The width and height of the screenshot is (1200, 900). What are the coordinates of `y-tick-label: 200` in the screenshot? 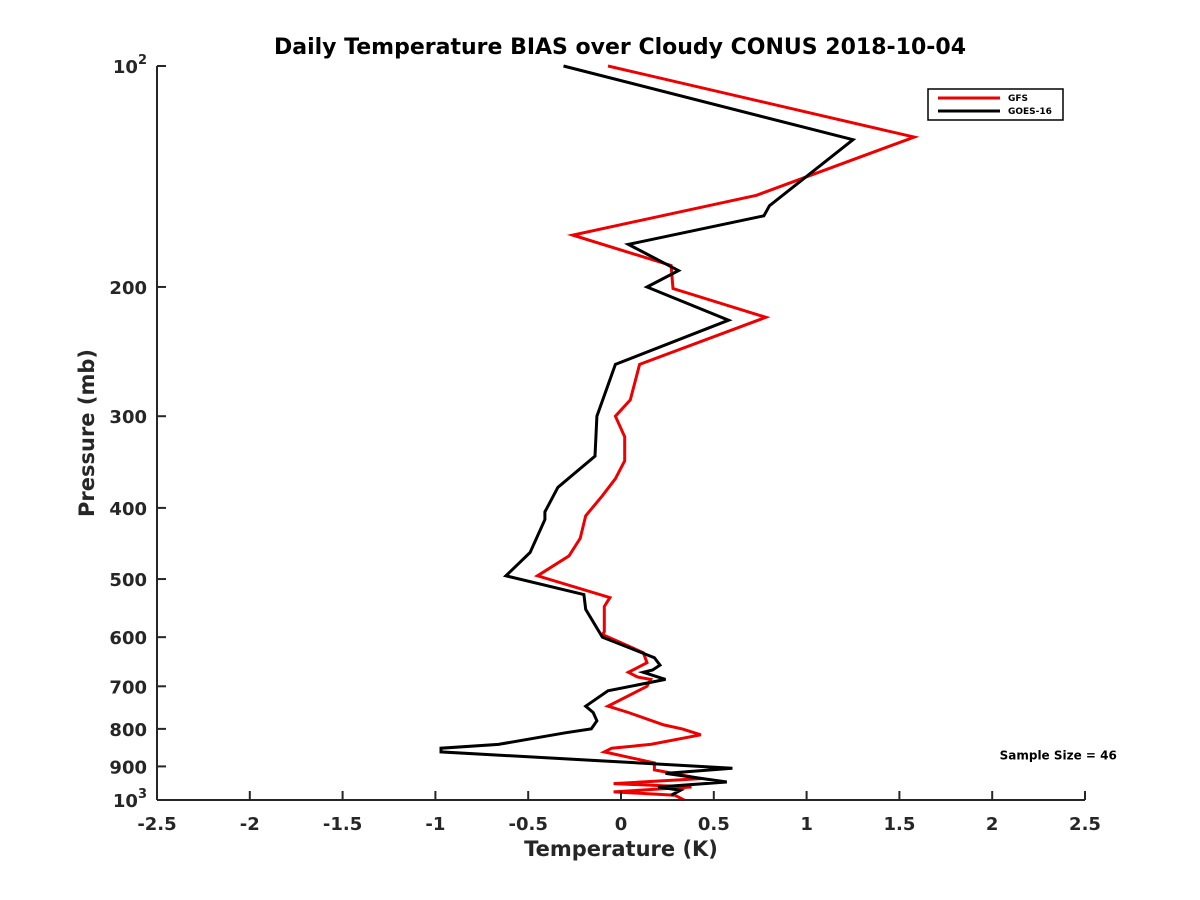 It's located at (128, 288).